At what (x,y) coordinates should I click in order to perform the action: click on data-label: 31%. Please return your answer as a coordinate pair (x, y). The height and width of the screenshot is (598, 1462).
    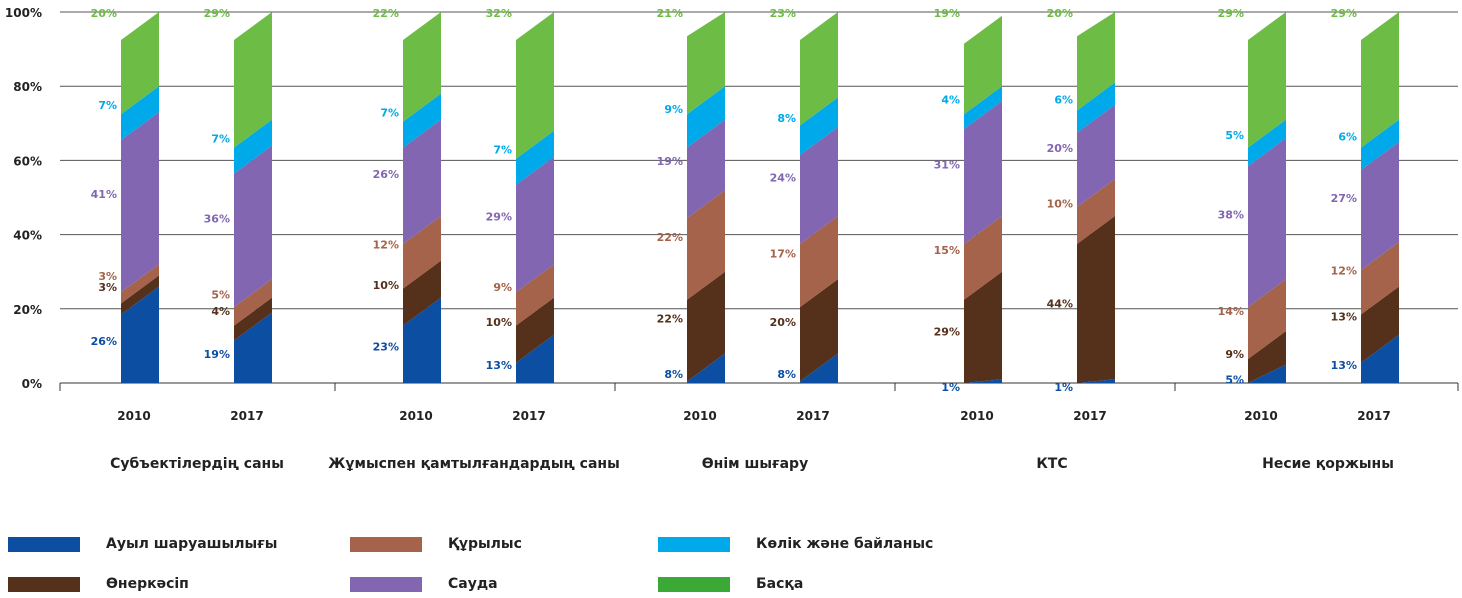
    Looking at the image, I should click on (947, 165).